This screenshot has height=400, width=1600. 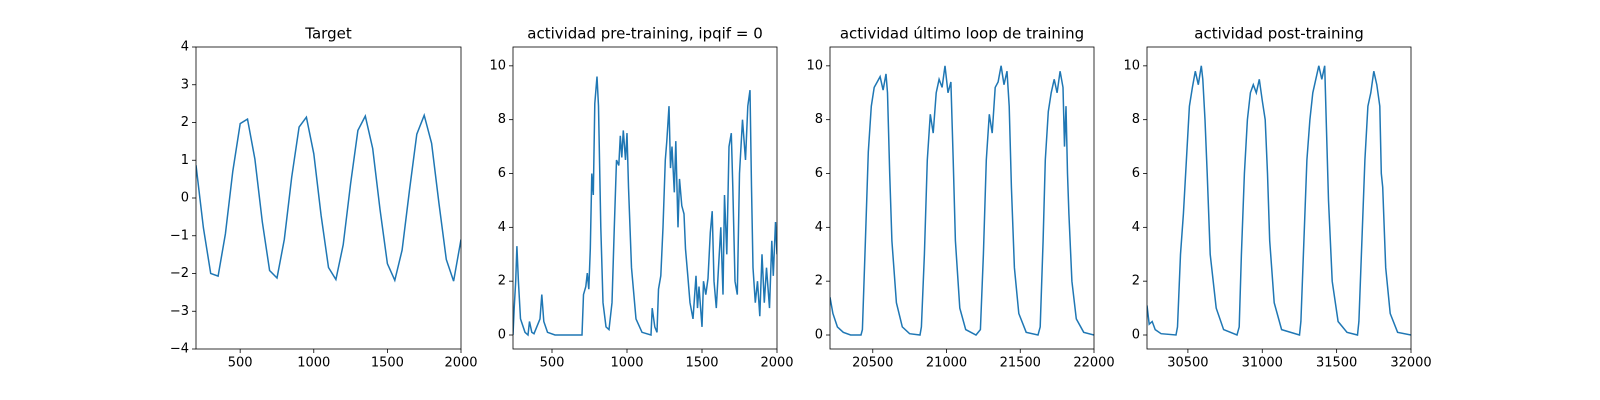 I want to click on x-tick-label: 21500, so click(x=1020, y=363).